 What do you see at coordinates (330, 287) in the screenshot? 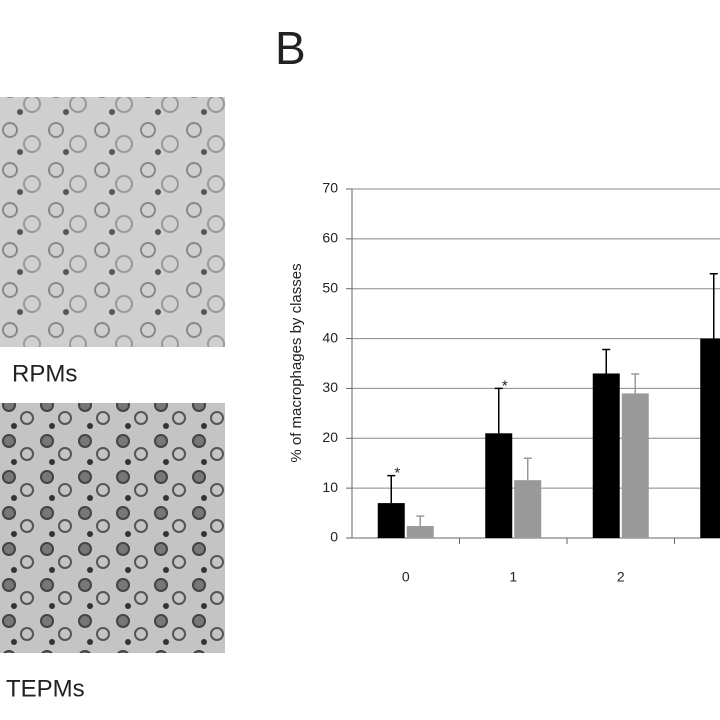
I see `y-tick-label: 50` at bounding box center [330, 287].